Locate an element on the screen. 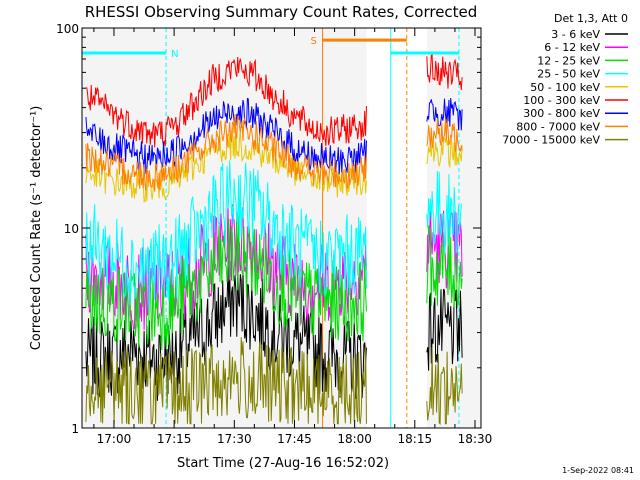 This screenshot has height=480, width=640. x-tick-label-2: 17:15 is located at coordinates (174, 439).